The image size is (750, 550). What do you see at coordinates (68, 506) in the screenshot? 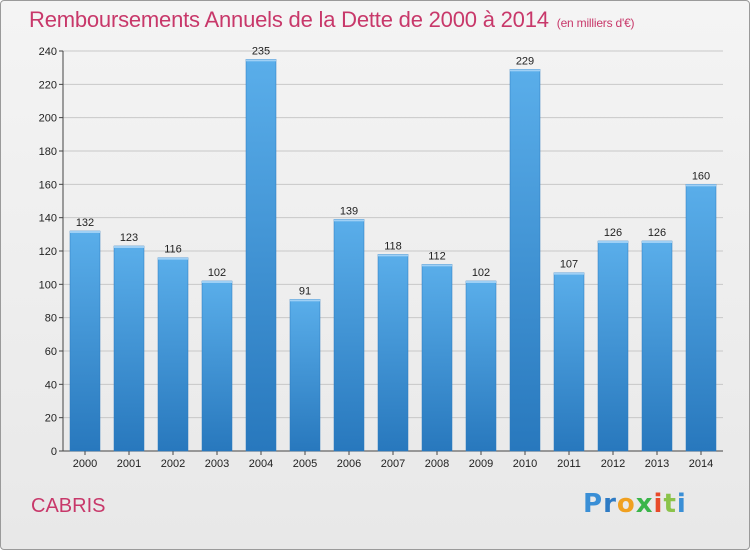
I see `commune-name: CABRIS` at bounding box center [68, 506].